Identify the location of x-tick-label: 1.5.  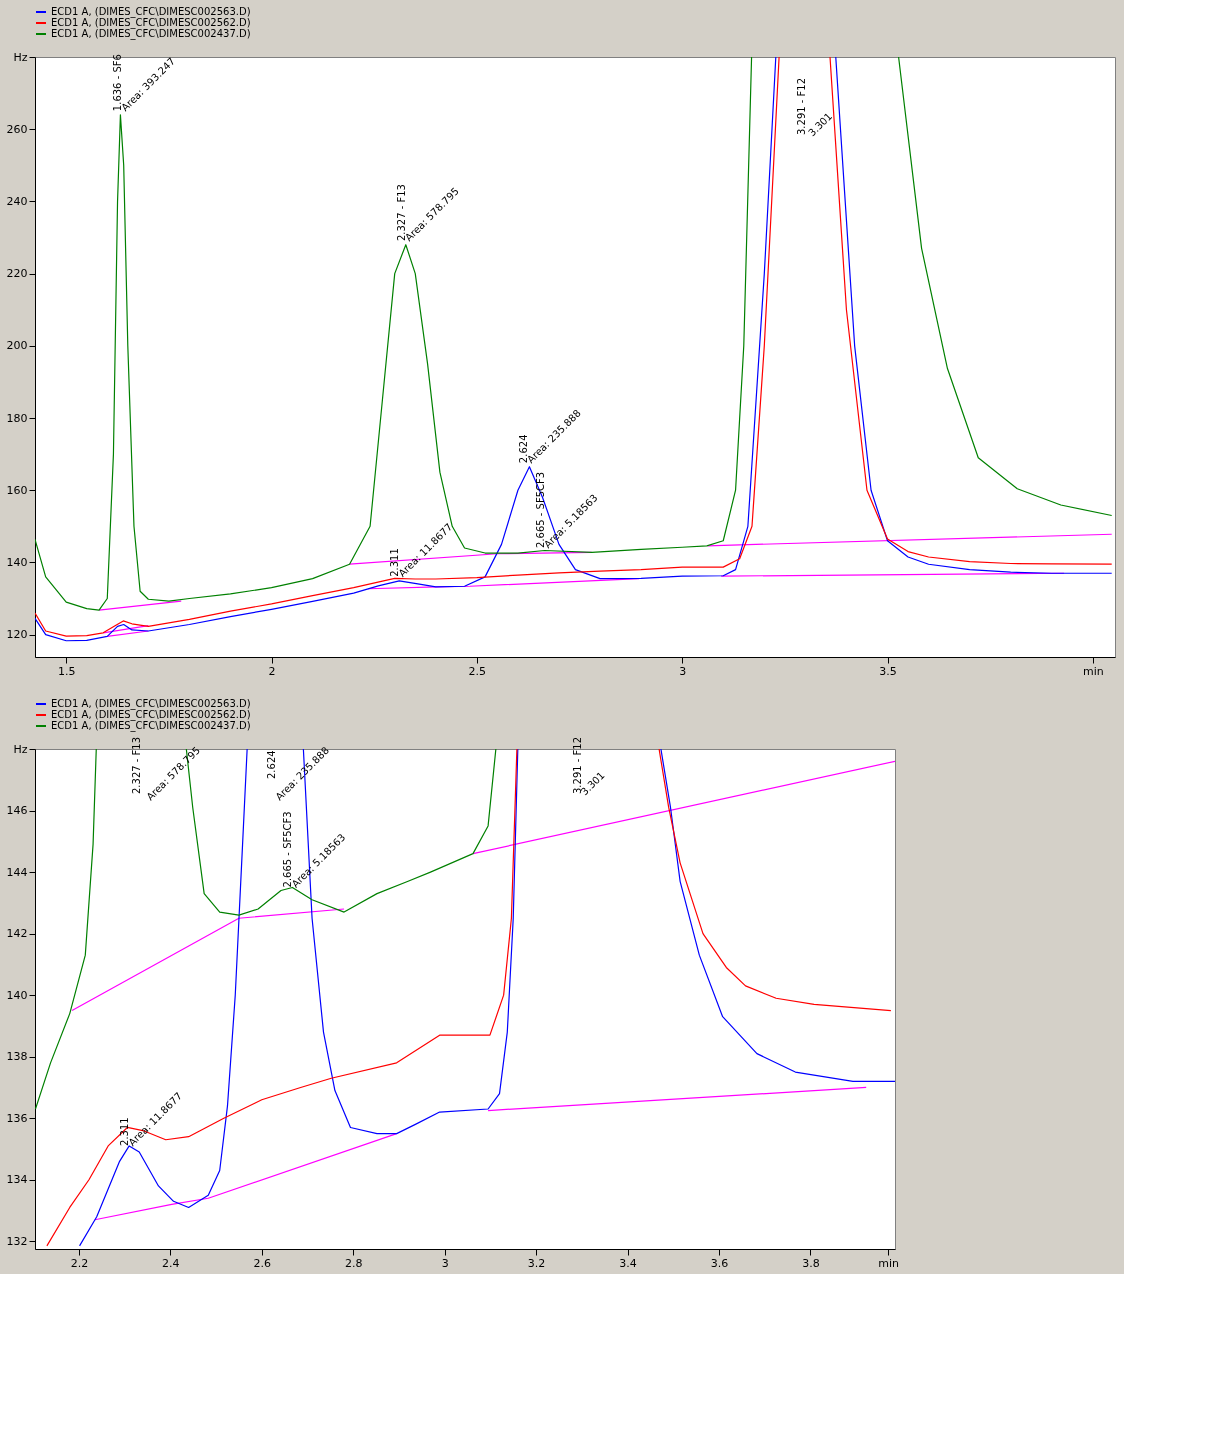
(66, 671).